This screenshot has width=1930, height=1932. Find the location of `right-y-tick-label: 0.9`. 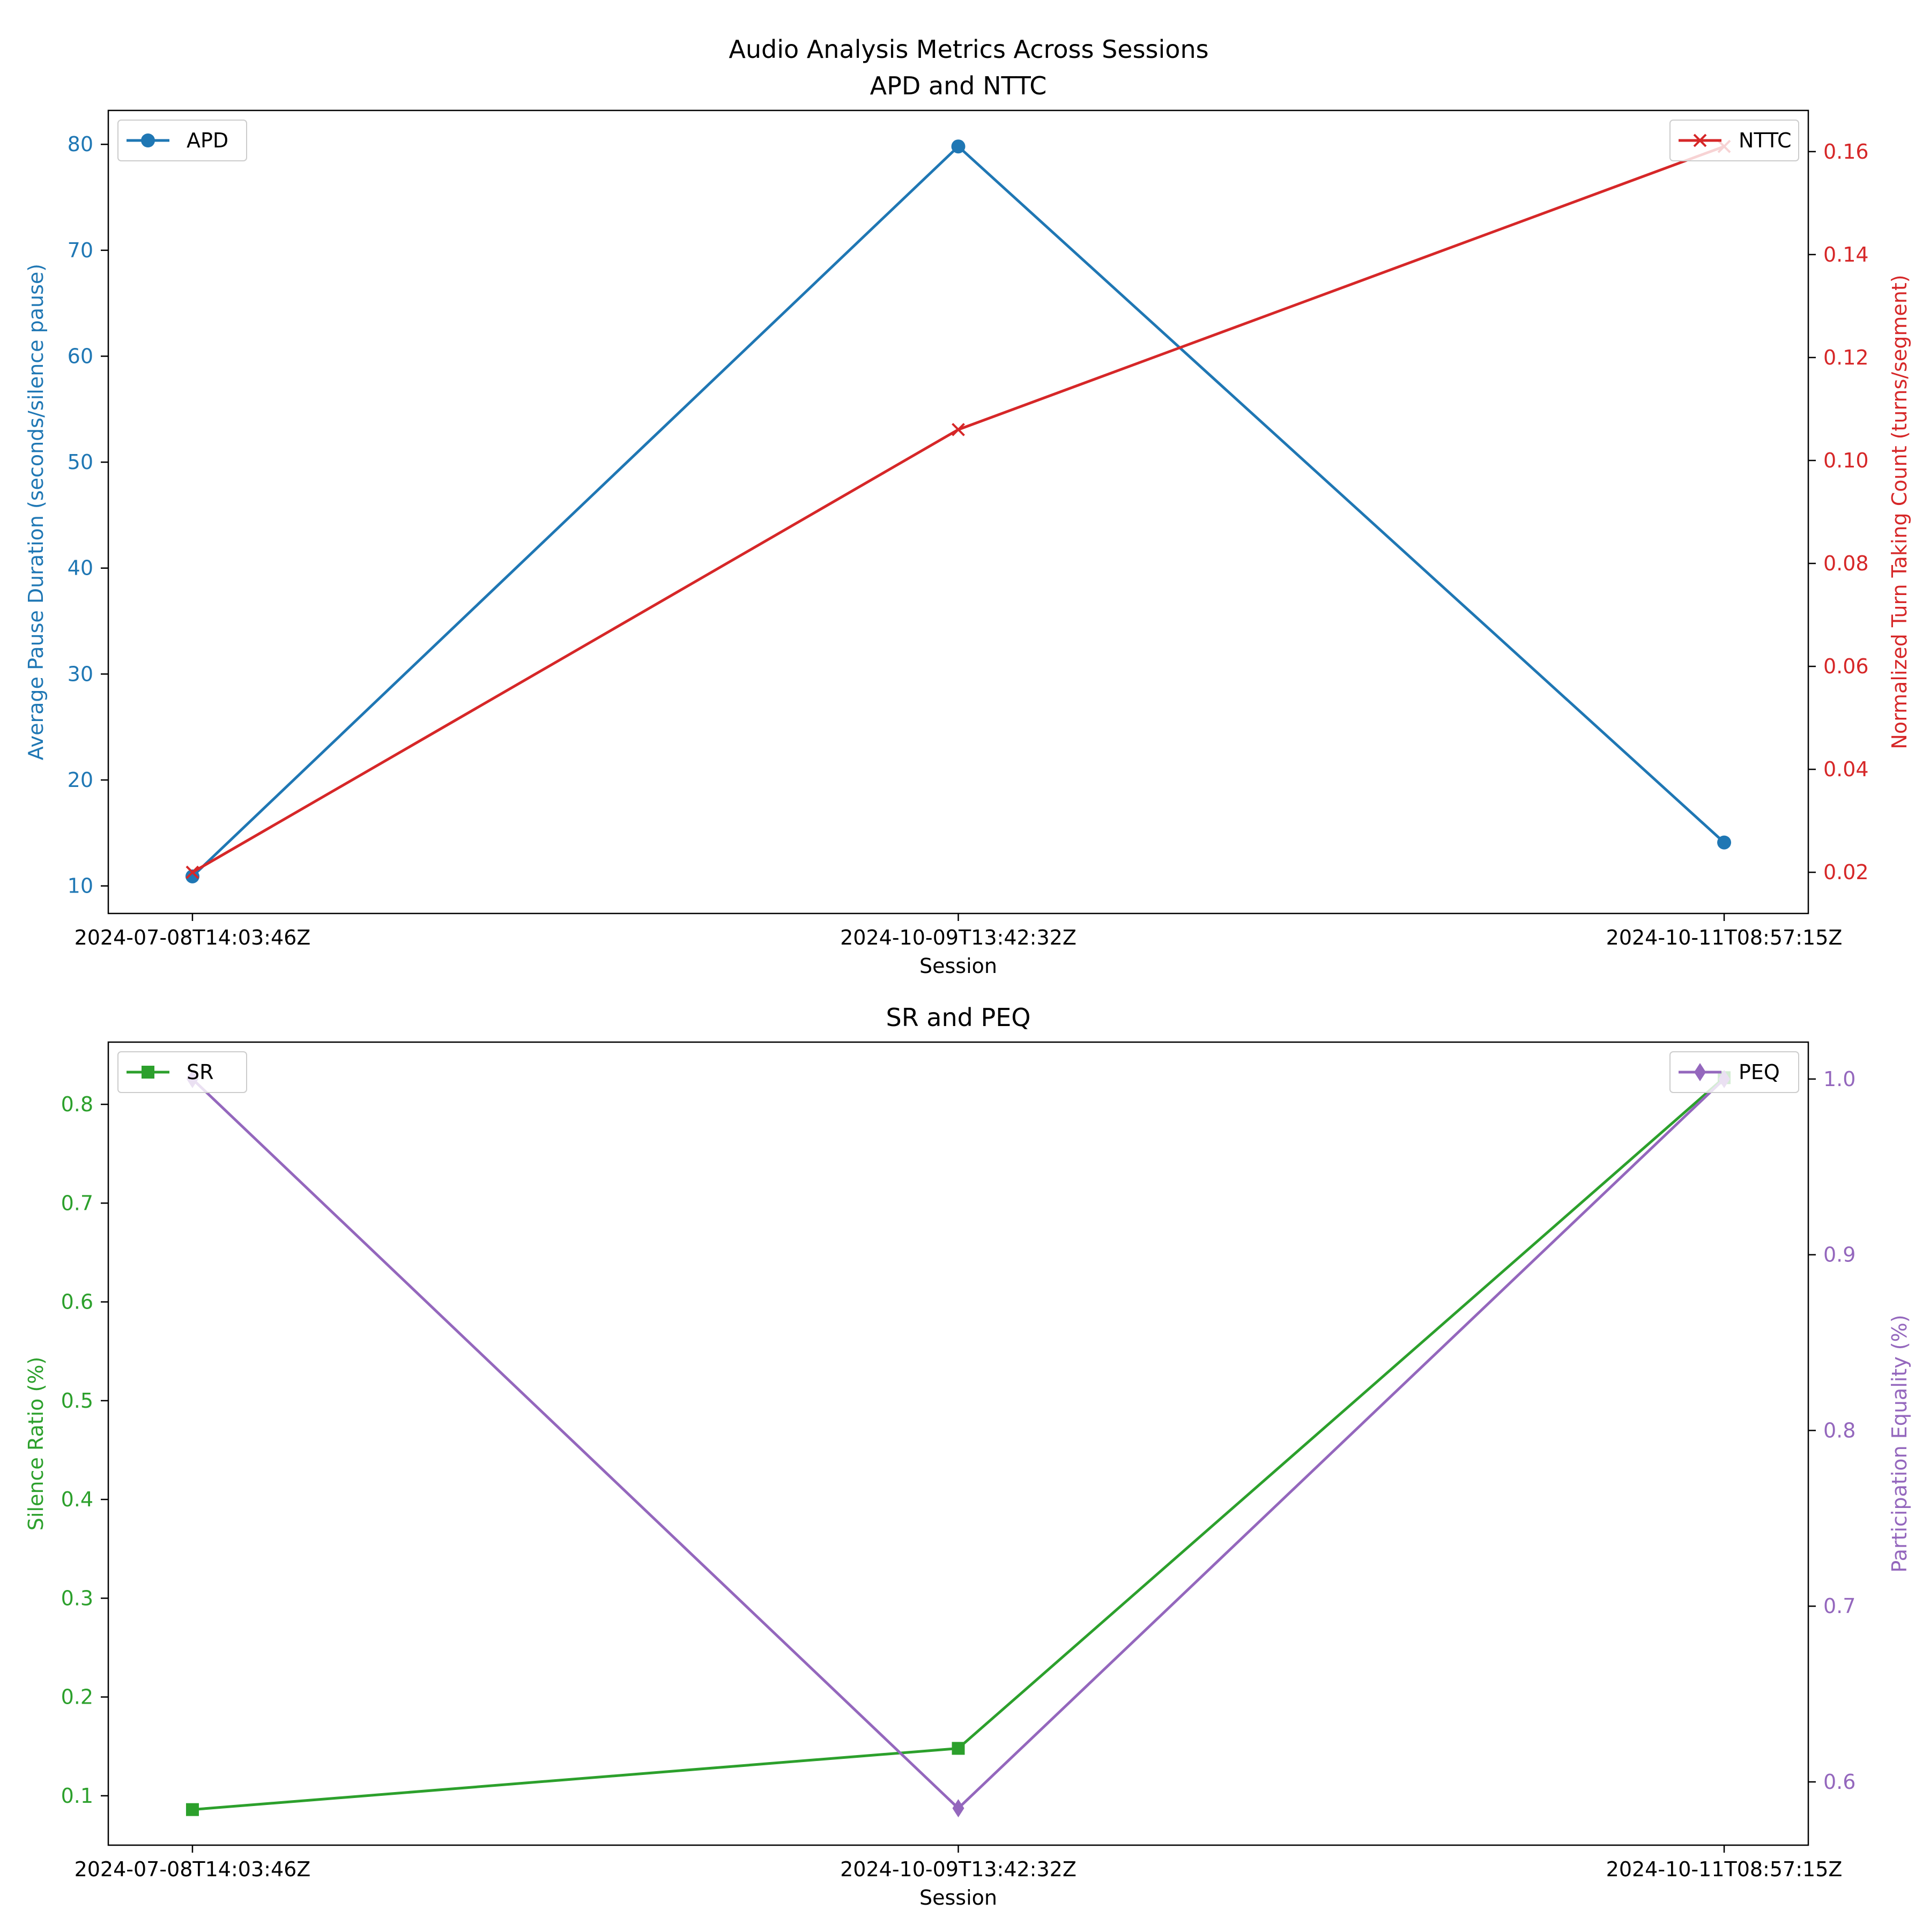

right-y-tick-label: 0.9 is located at coordinates (1839, 1255).